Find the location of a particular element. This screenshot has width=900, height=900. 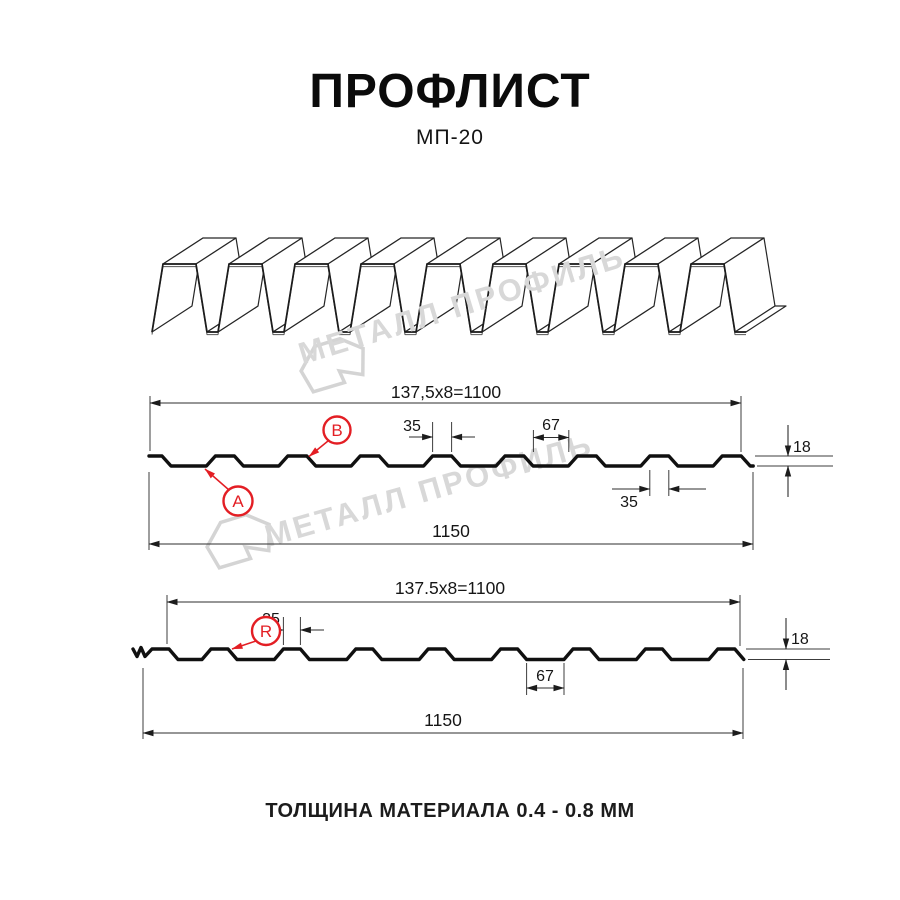

watermark-2: МЕТАЛЛ ПРОФИЛЬ is located at coordinates (401, 498).